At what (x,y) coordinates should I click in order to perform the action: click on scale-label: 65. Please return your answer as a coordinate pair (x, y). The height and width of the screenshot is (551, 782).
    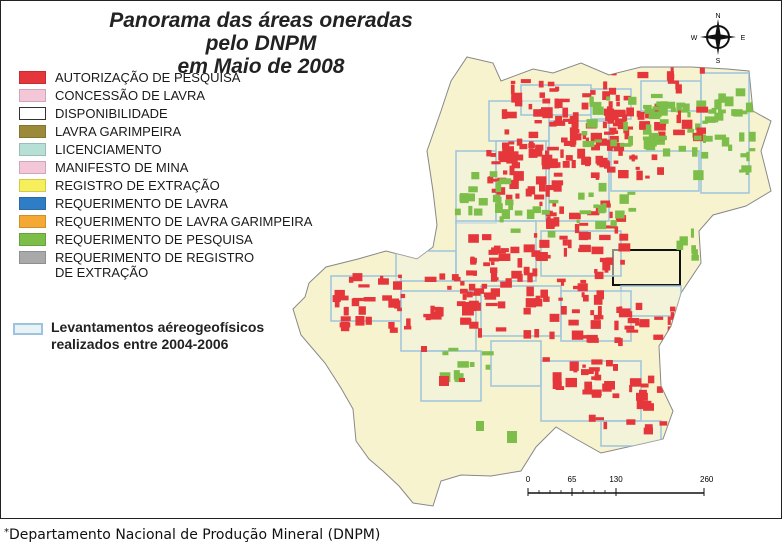
    Looking at the image, I should click on (572, 479).